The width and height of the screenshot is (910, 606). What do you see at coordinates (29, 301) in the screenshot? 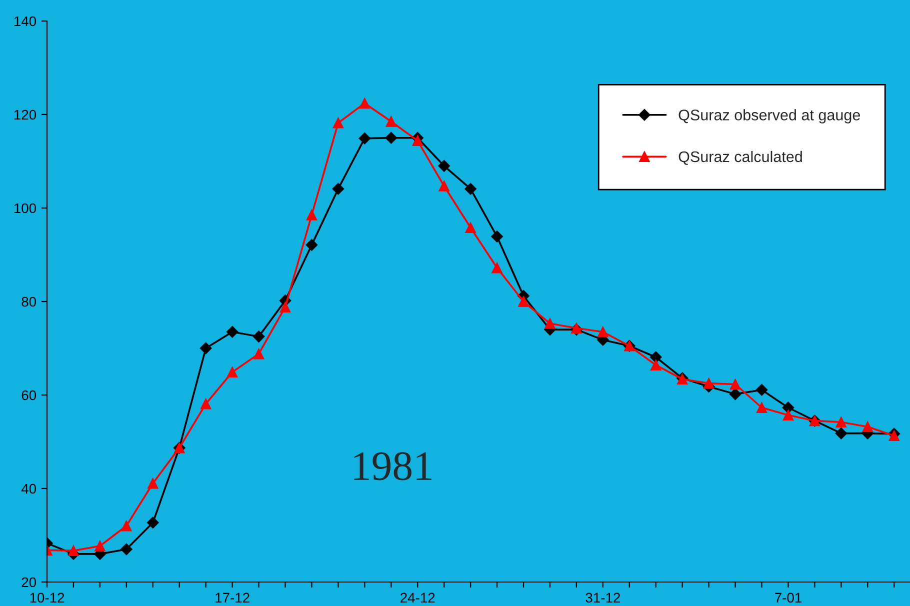
I see `y-tick-label: 80` at bounding box center [29, 301].